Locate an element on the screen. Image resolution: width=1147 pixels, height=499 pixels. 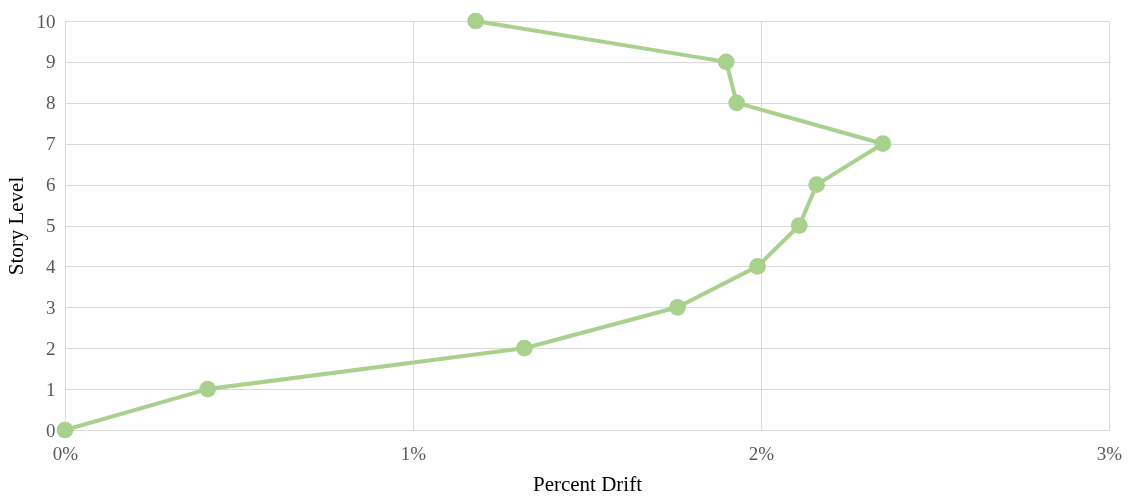
y-tick-label: 3 is located at coordinates (51, 307).